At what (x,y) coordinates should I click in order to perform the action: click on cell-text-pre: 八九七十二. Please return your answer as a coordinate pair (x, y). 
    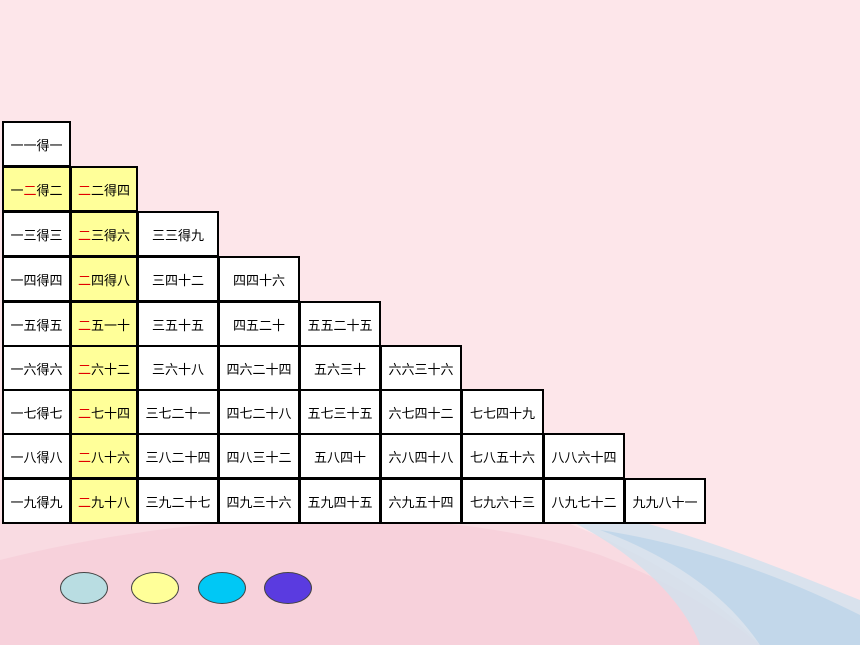
    Looking at the image, I should click on (584, 503).